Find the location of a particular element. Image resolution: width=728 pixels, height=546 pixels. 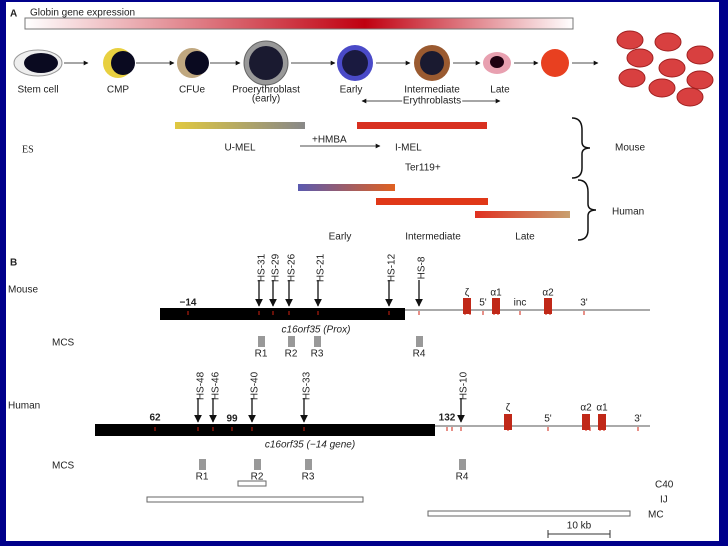

gene-label: ζ is located at coordinates (467, 293).